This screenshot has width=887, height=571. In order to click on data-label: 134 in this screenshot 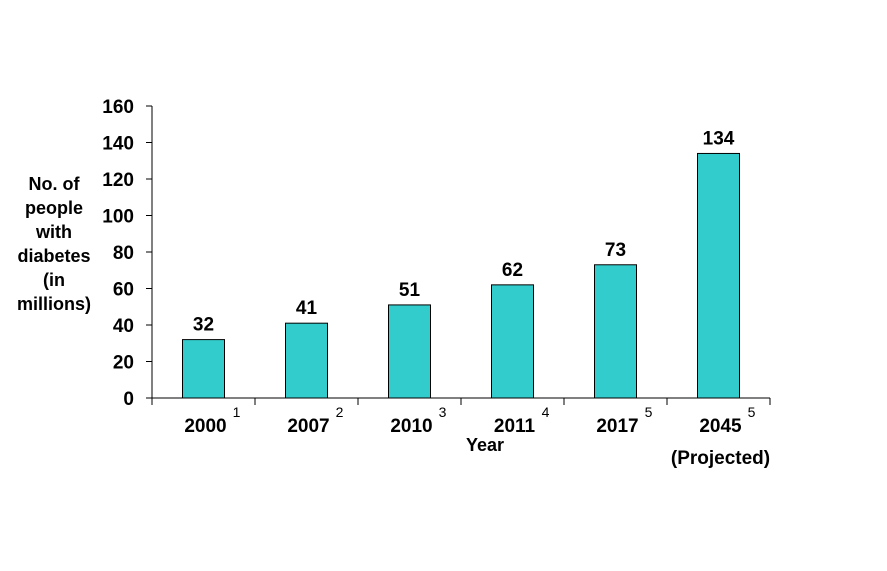, I will do `click(719, 138)`.